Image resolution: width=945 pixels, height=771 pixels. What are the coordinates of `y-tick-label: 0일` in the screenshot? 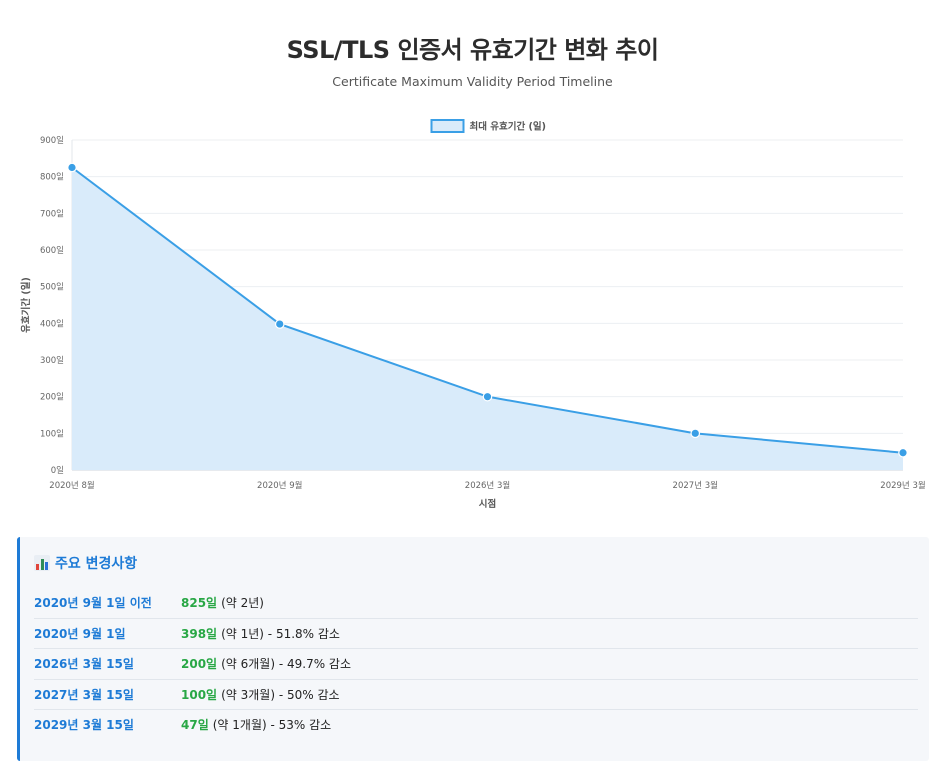 It's located at (57, 471).